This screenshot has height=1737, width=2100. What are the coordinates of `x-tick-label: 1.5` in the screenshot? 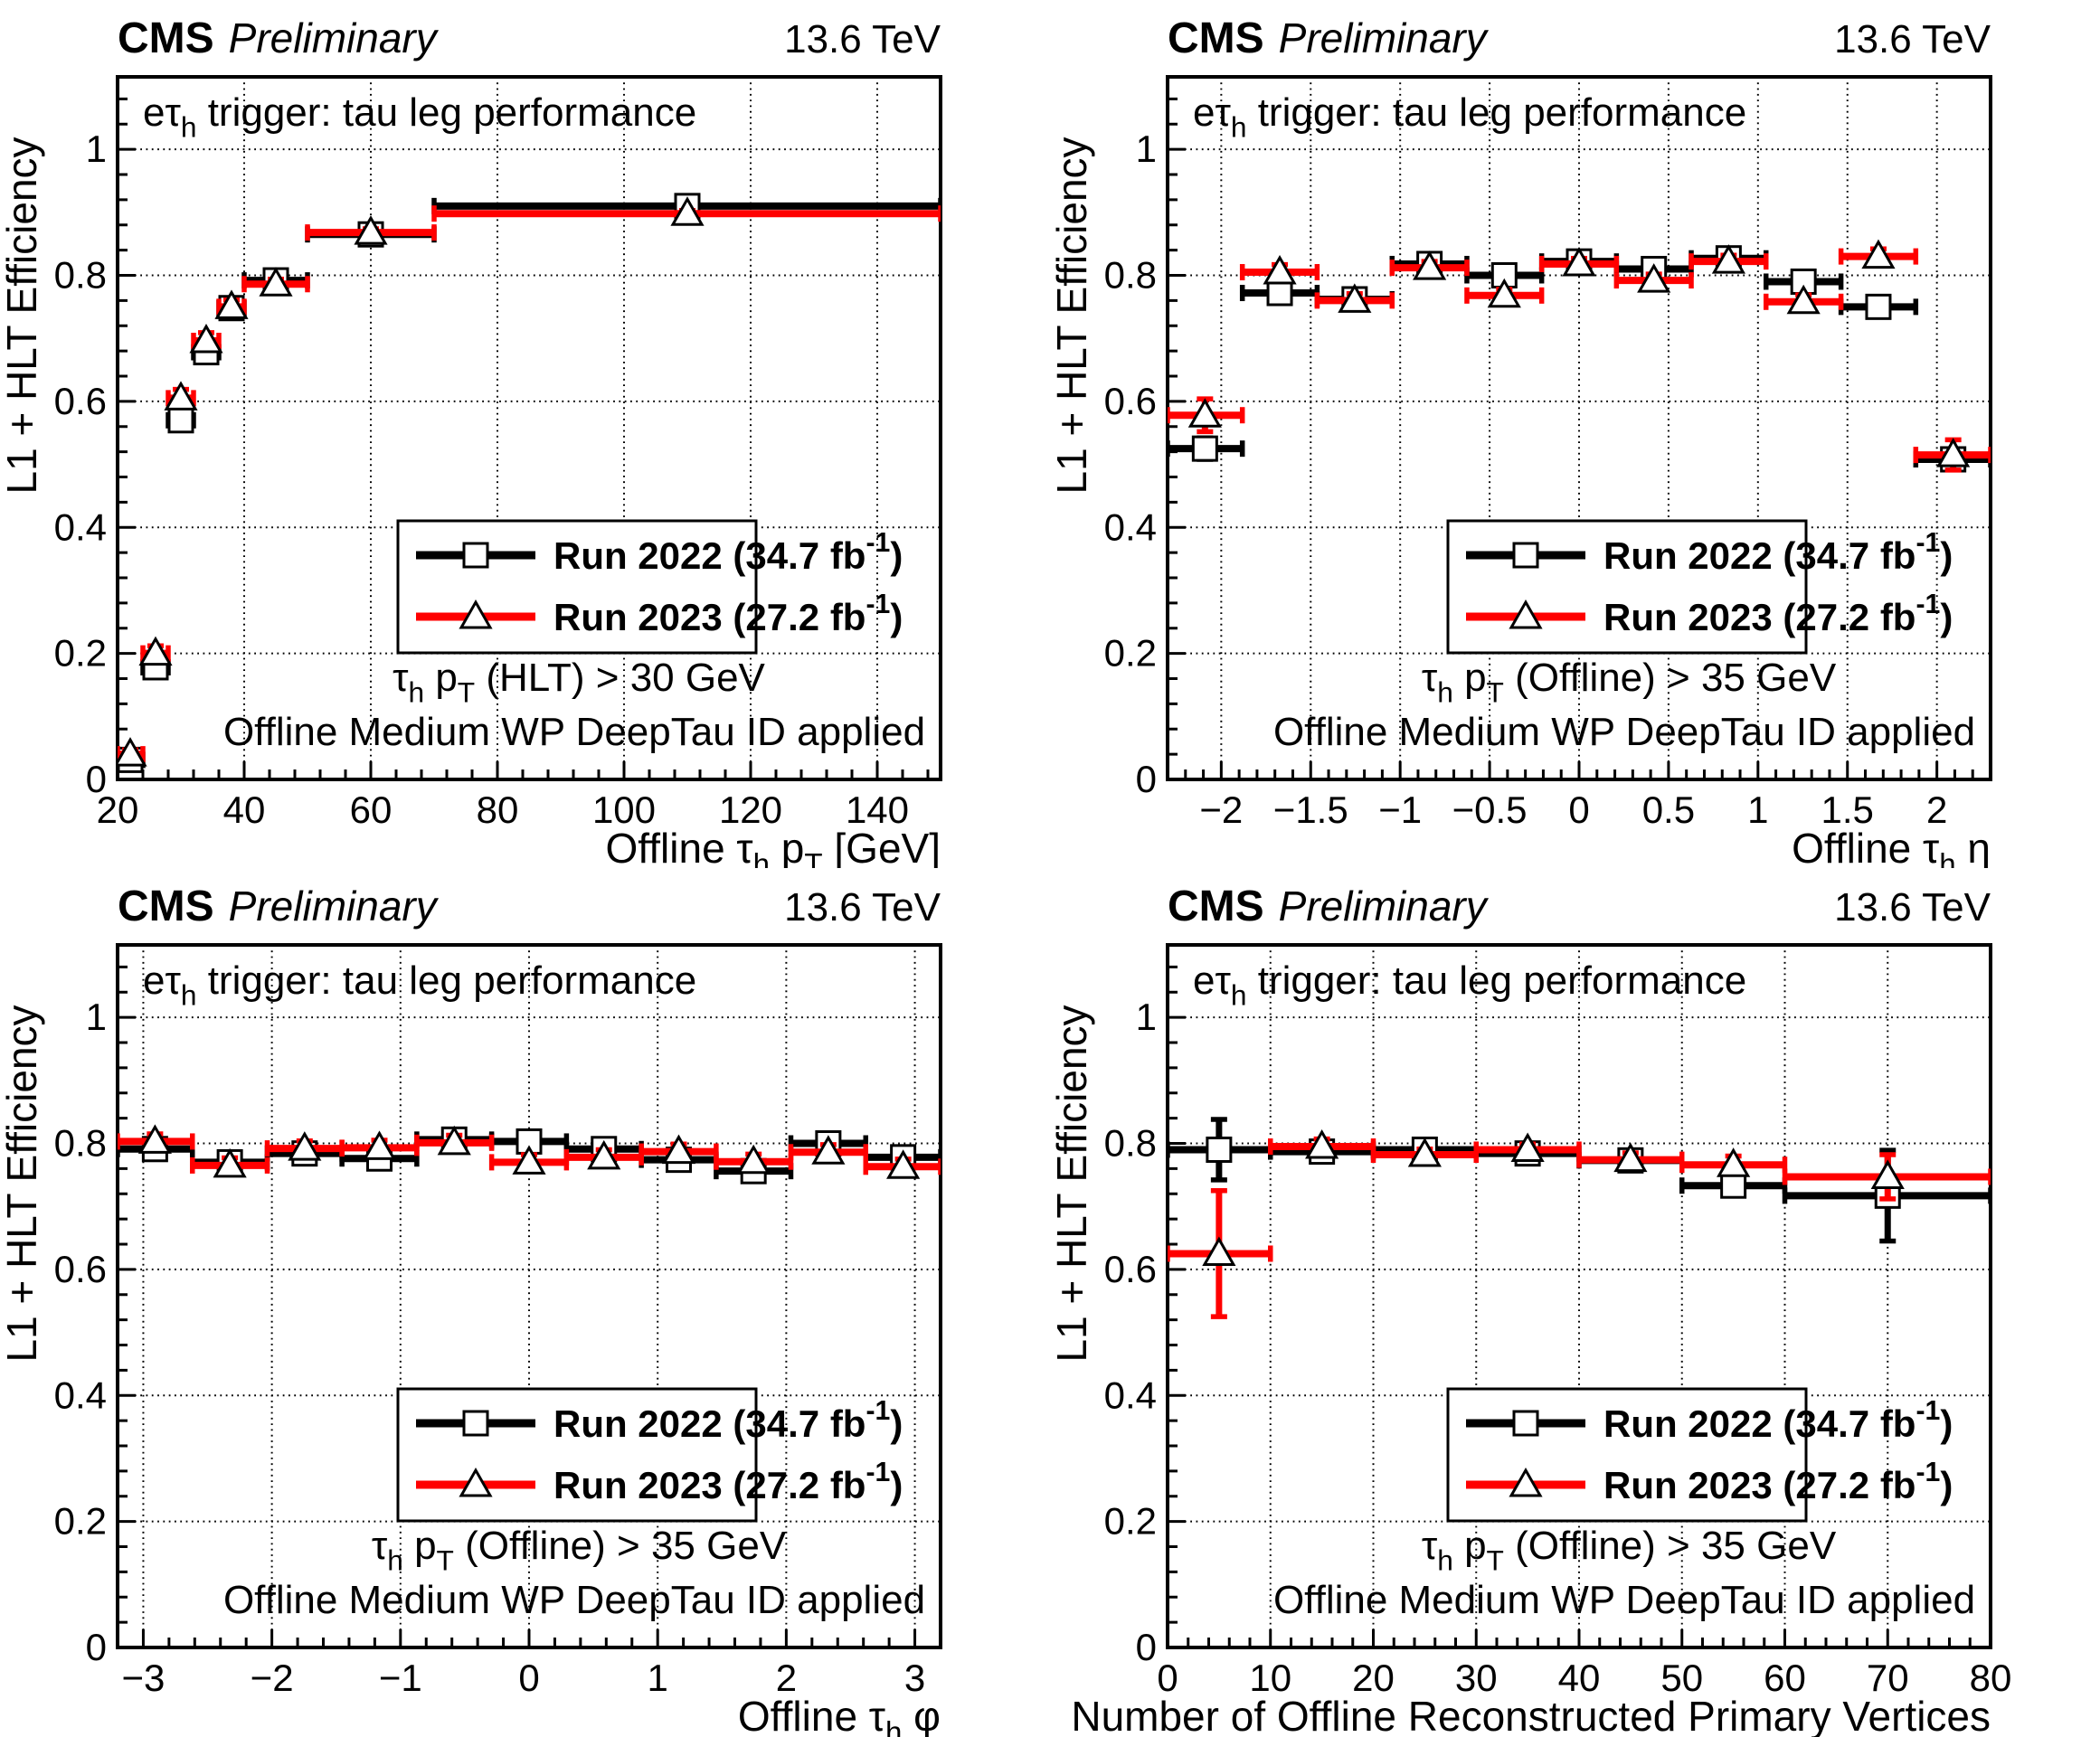 It's located at (1847, 809).